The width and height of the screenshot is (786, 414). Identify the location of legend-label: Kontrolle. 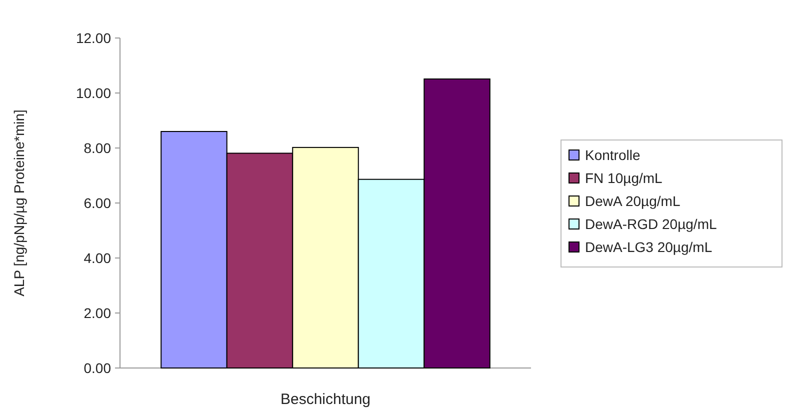
(612, 154).